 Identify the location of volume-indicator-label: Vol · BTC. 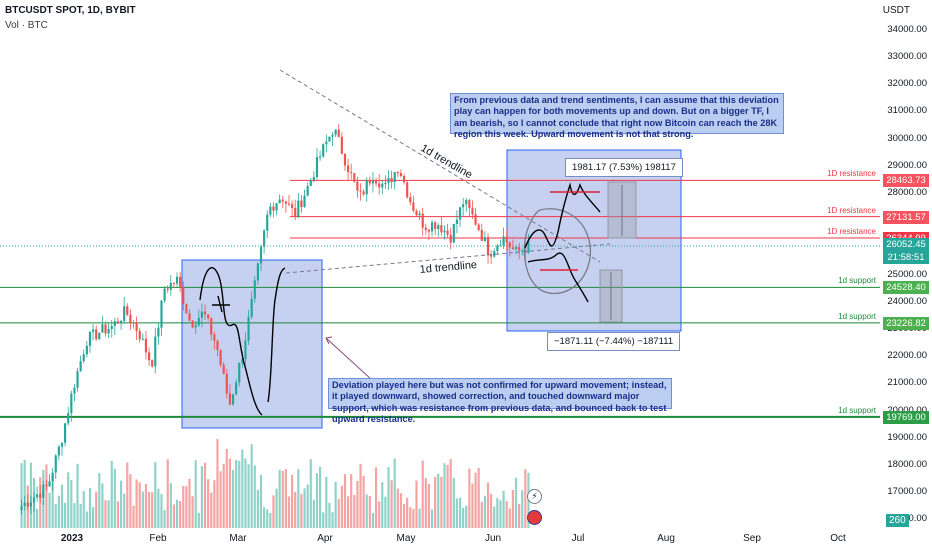
(26, 25).